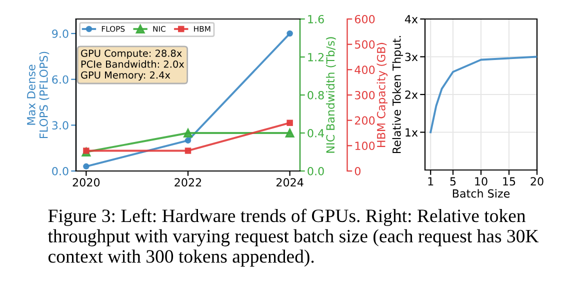  I want to click on y2-tick-label: 0.0, so click(316, 171).